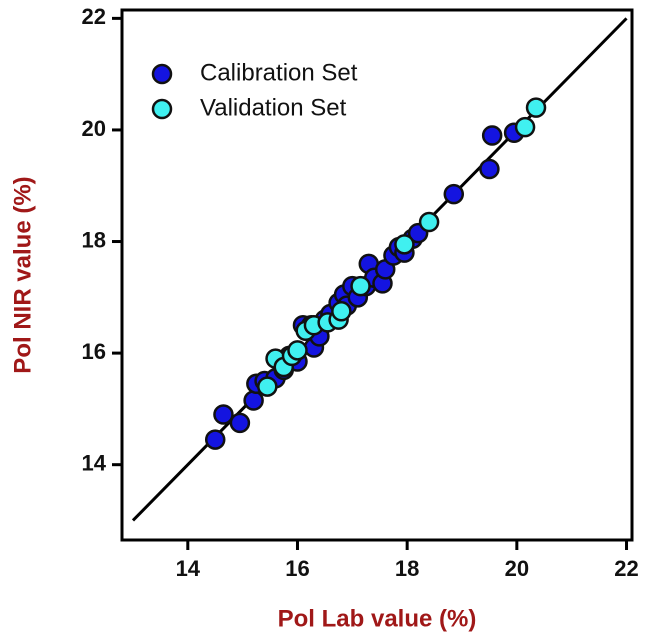 This screenshot has width=649, height=638. Describe the element at coordinates (94, 239) in the screenshot. I see `y-tick-label: 18` at that location.